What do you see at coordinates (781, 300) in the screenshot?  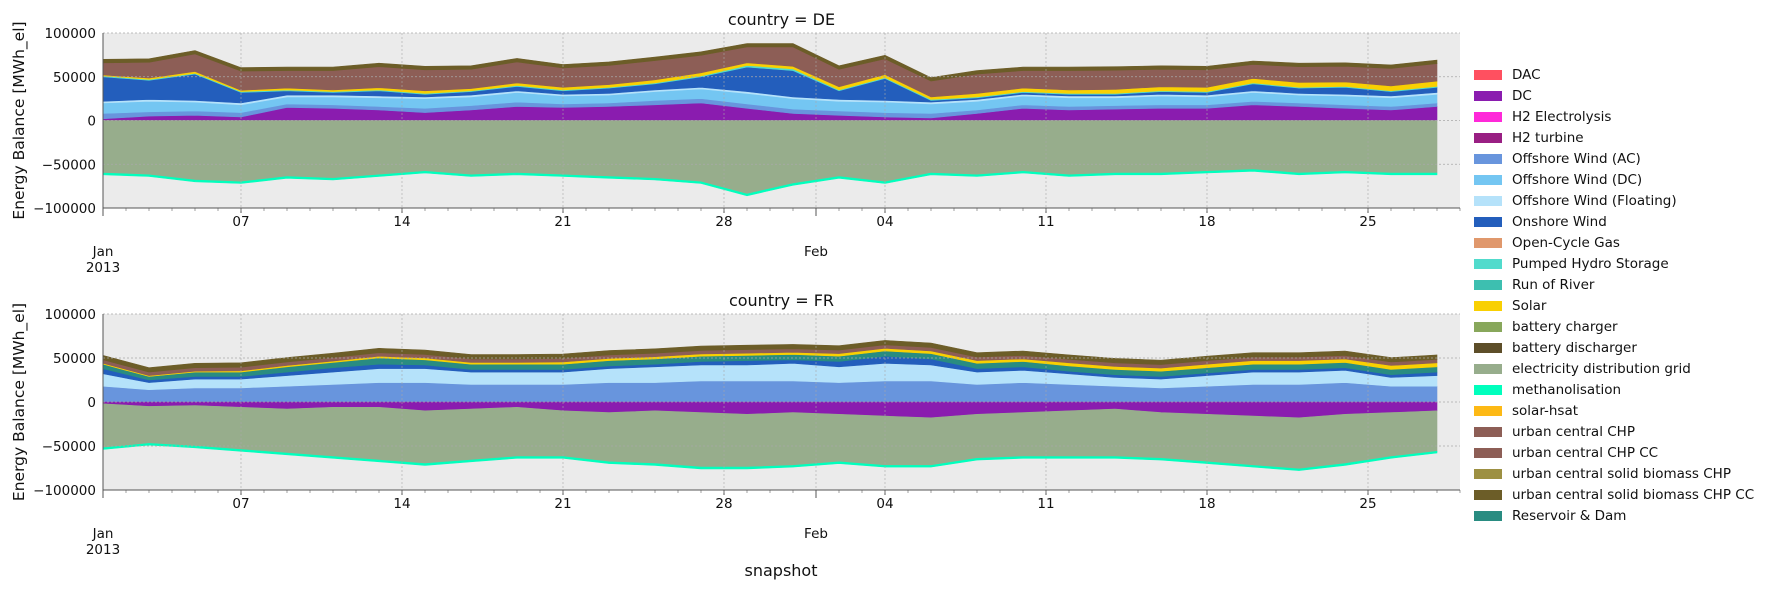 I see `panel-title: country = FR` at bounding box center [781, 300].